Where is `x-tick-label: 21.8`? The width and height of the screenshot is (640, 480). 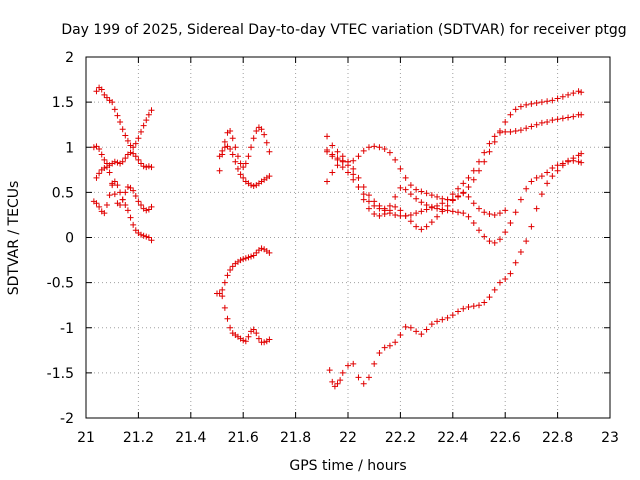 x-tick-label: 21.8 is located at coordinates (295, 438).